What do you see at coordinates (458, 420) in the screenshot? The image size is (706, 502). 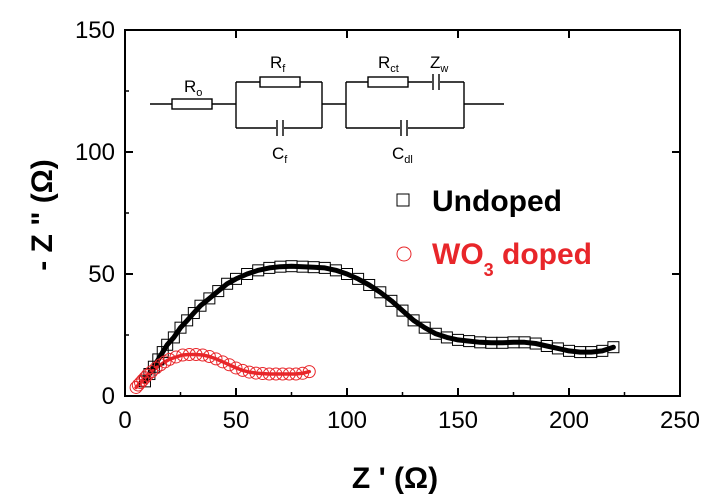 I see `x-tick-label: 150` at bounding box center [458, 420].